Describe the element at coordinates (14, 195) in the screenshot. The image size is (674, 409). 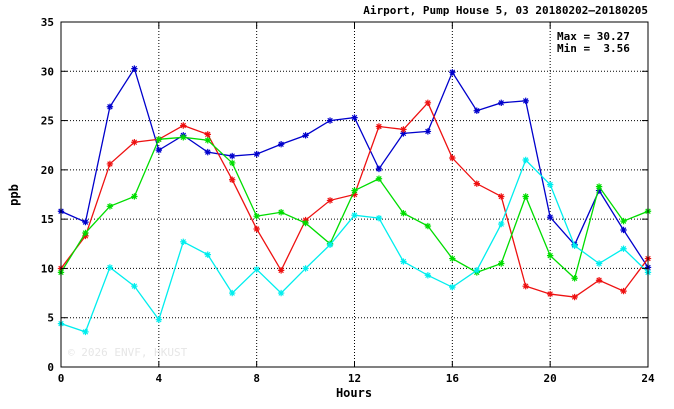
I see `y-axis-label: ppb` at that location.